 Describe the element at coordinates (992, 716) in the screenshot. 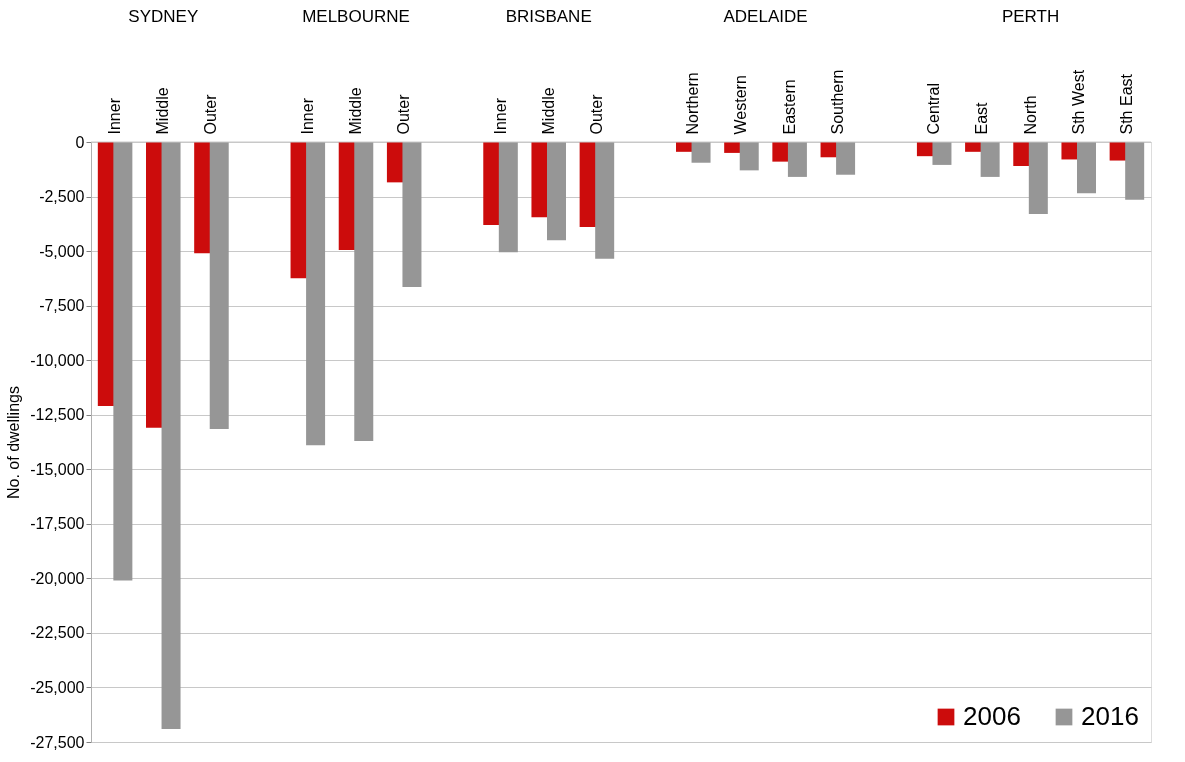

I see `legend-label: 2006` at that location.